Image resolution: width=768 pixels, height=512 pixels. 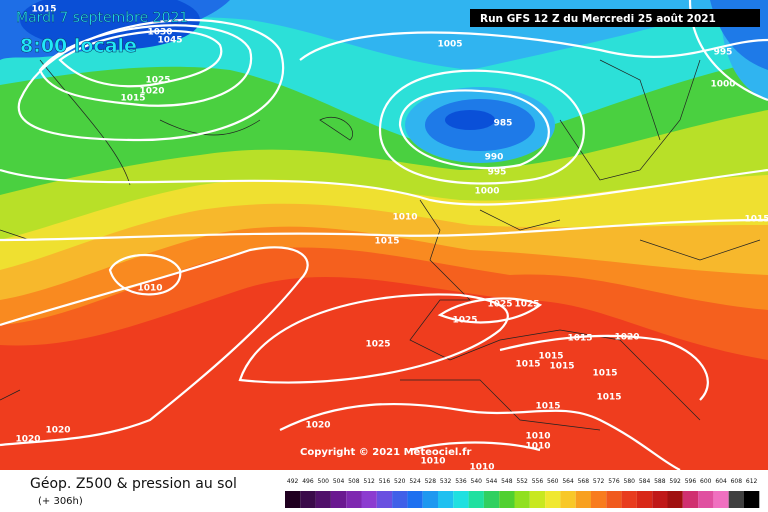 What do you see at coordinates (354, 481) in the screenshot?
I see `legend-label: 508` at bounding box center [354, 481].